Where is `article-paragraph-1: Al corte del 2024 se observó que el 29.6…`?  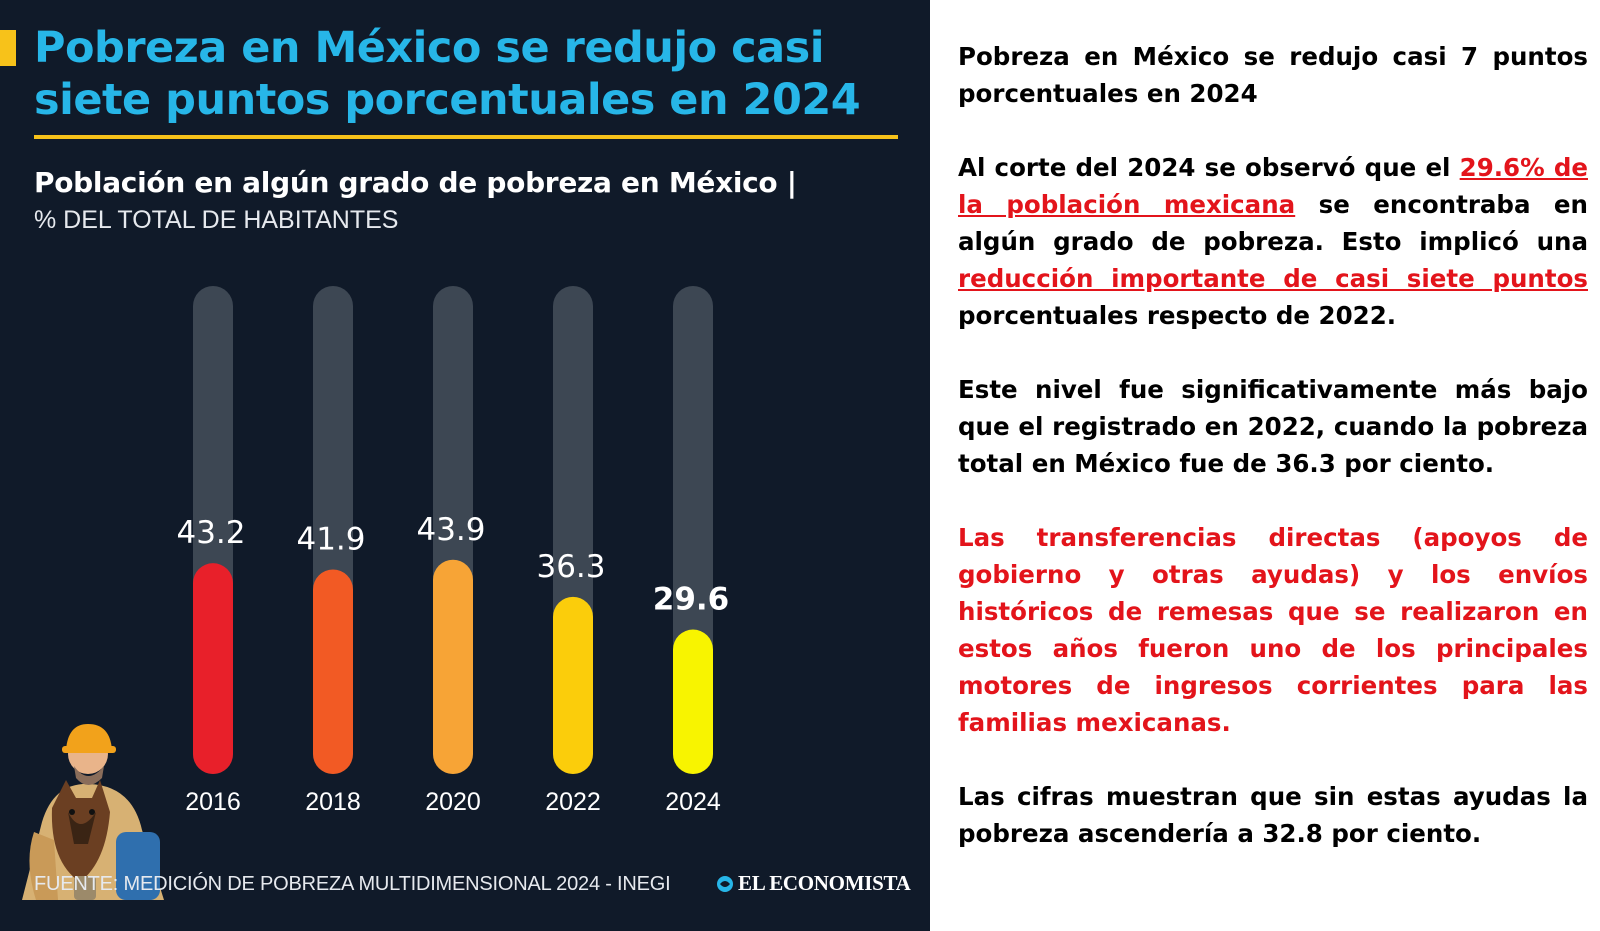 article-paragraph-1: Al corte del 2024 se observó que el 29.6… is located at coordinates (1273, 241).